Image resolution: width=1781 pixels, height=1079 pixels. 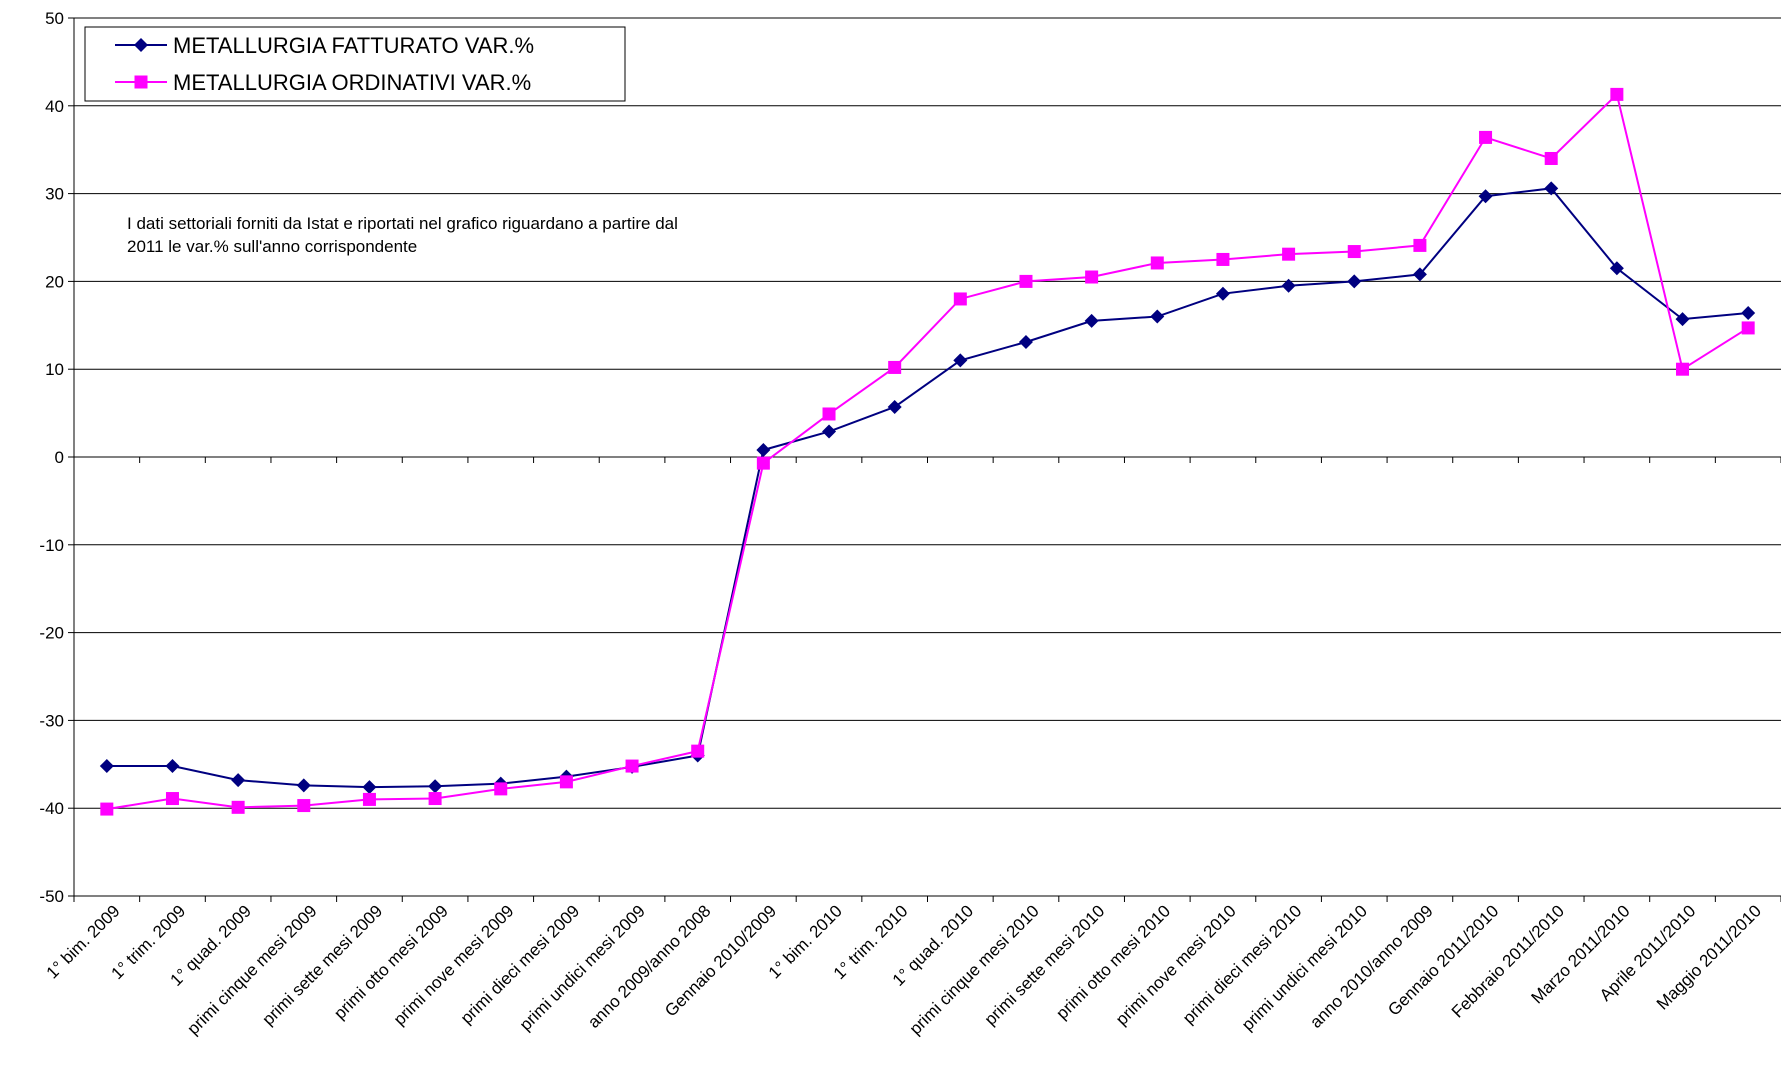 I want to click on y-tick-label: -20, so click(x=51, y=633).